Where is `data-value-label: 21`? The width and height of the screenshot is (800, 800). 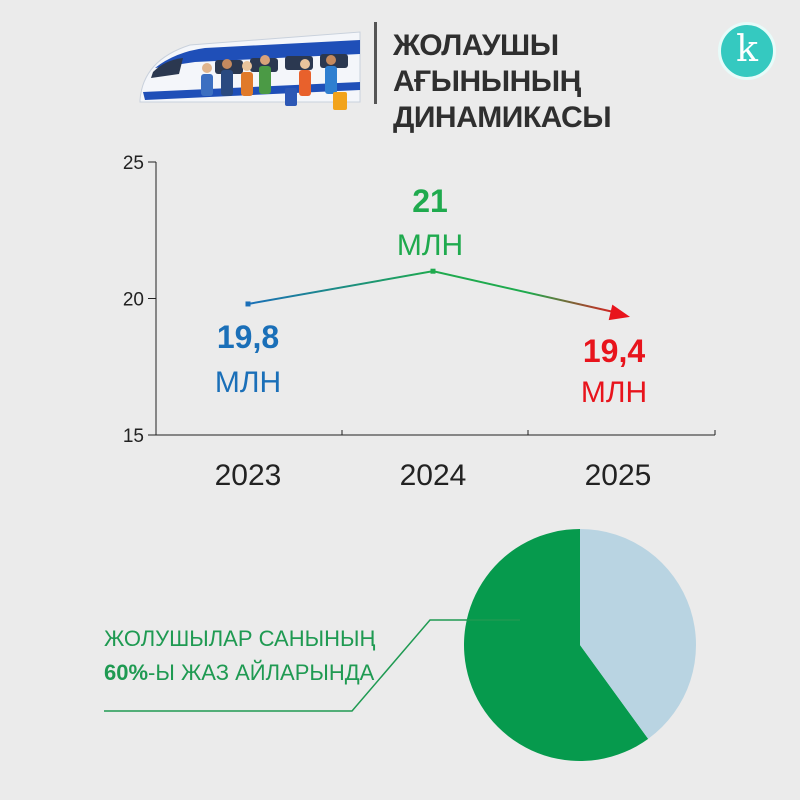
data-value-label: 21 is located at coordinates (430, 201).